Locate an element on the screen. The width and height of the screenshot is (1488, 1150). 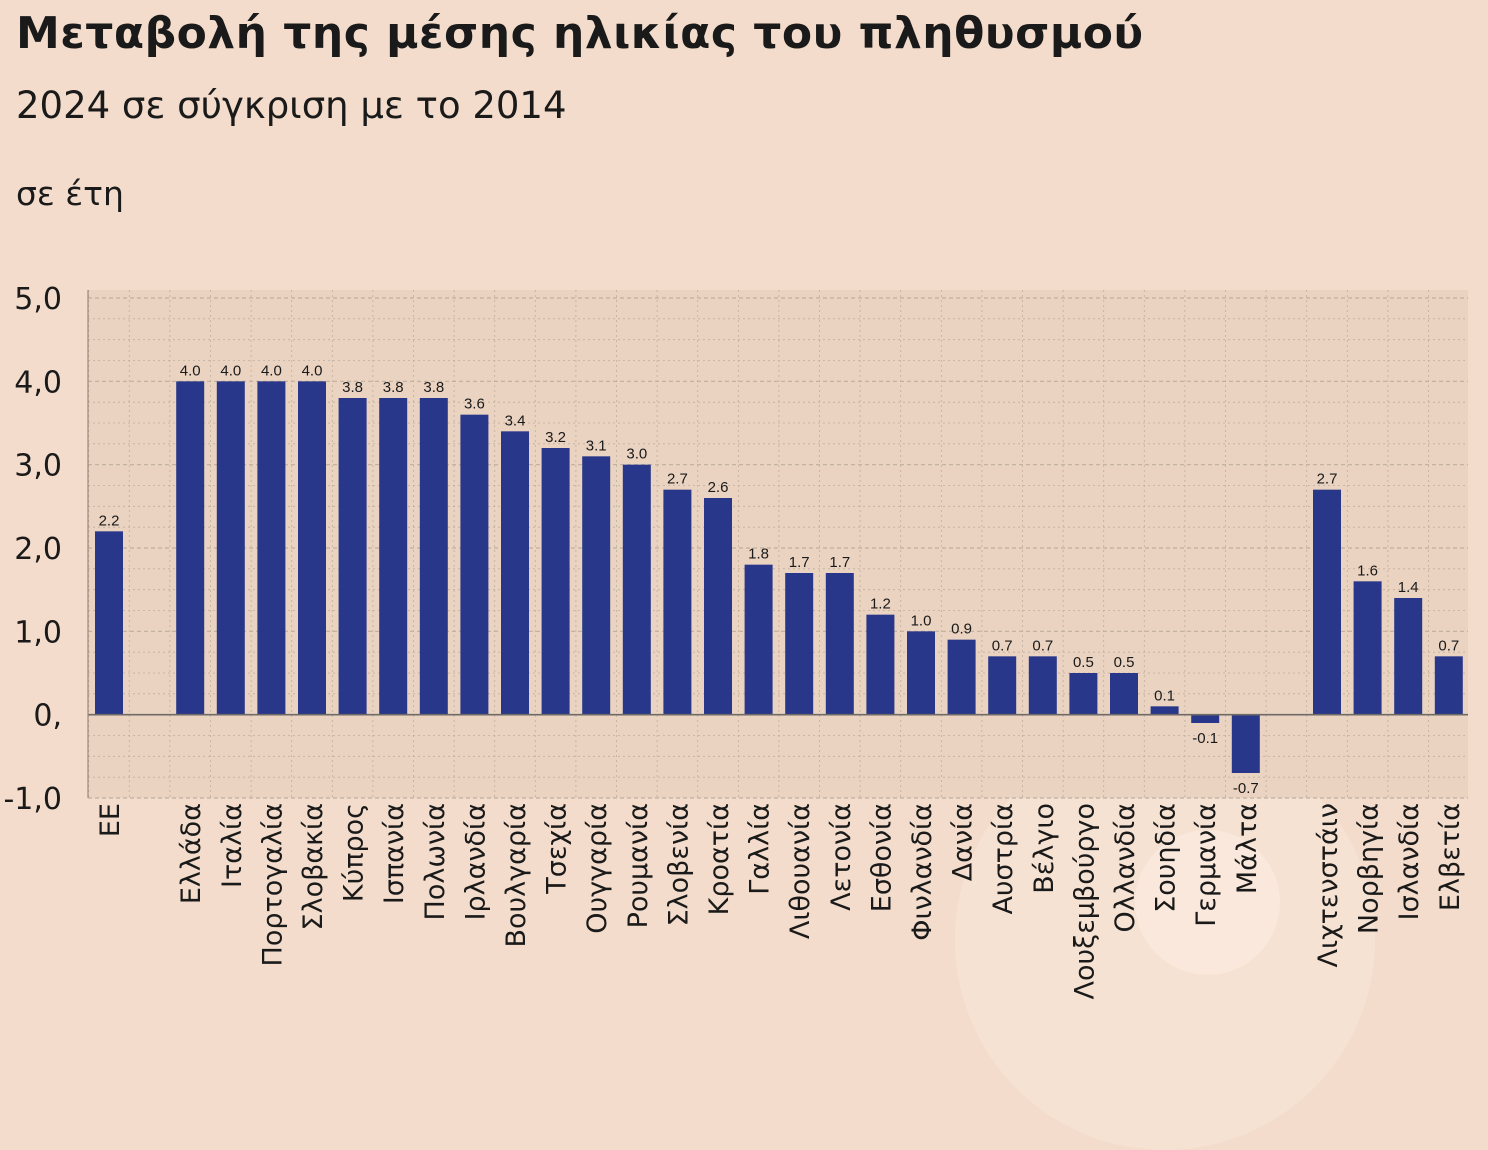
category-label: Πολωνία is located at coordinates (435, 861).